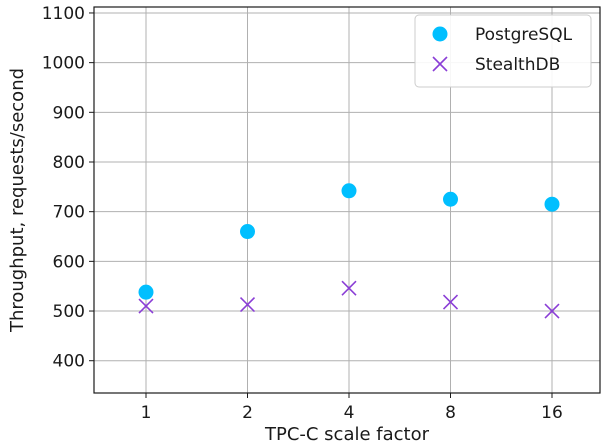 The image size is (606, 445). Describe the element at coordinates (63, 14) in the screenshot. I see `y-tick-label: 1100` at that location.